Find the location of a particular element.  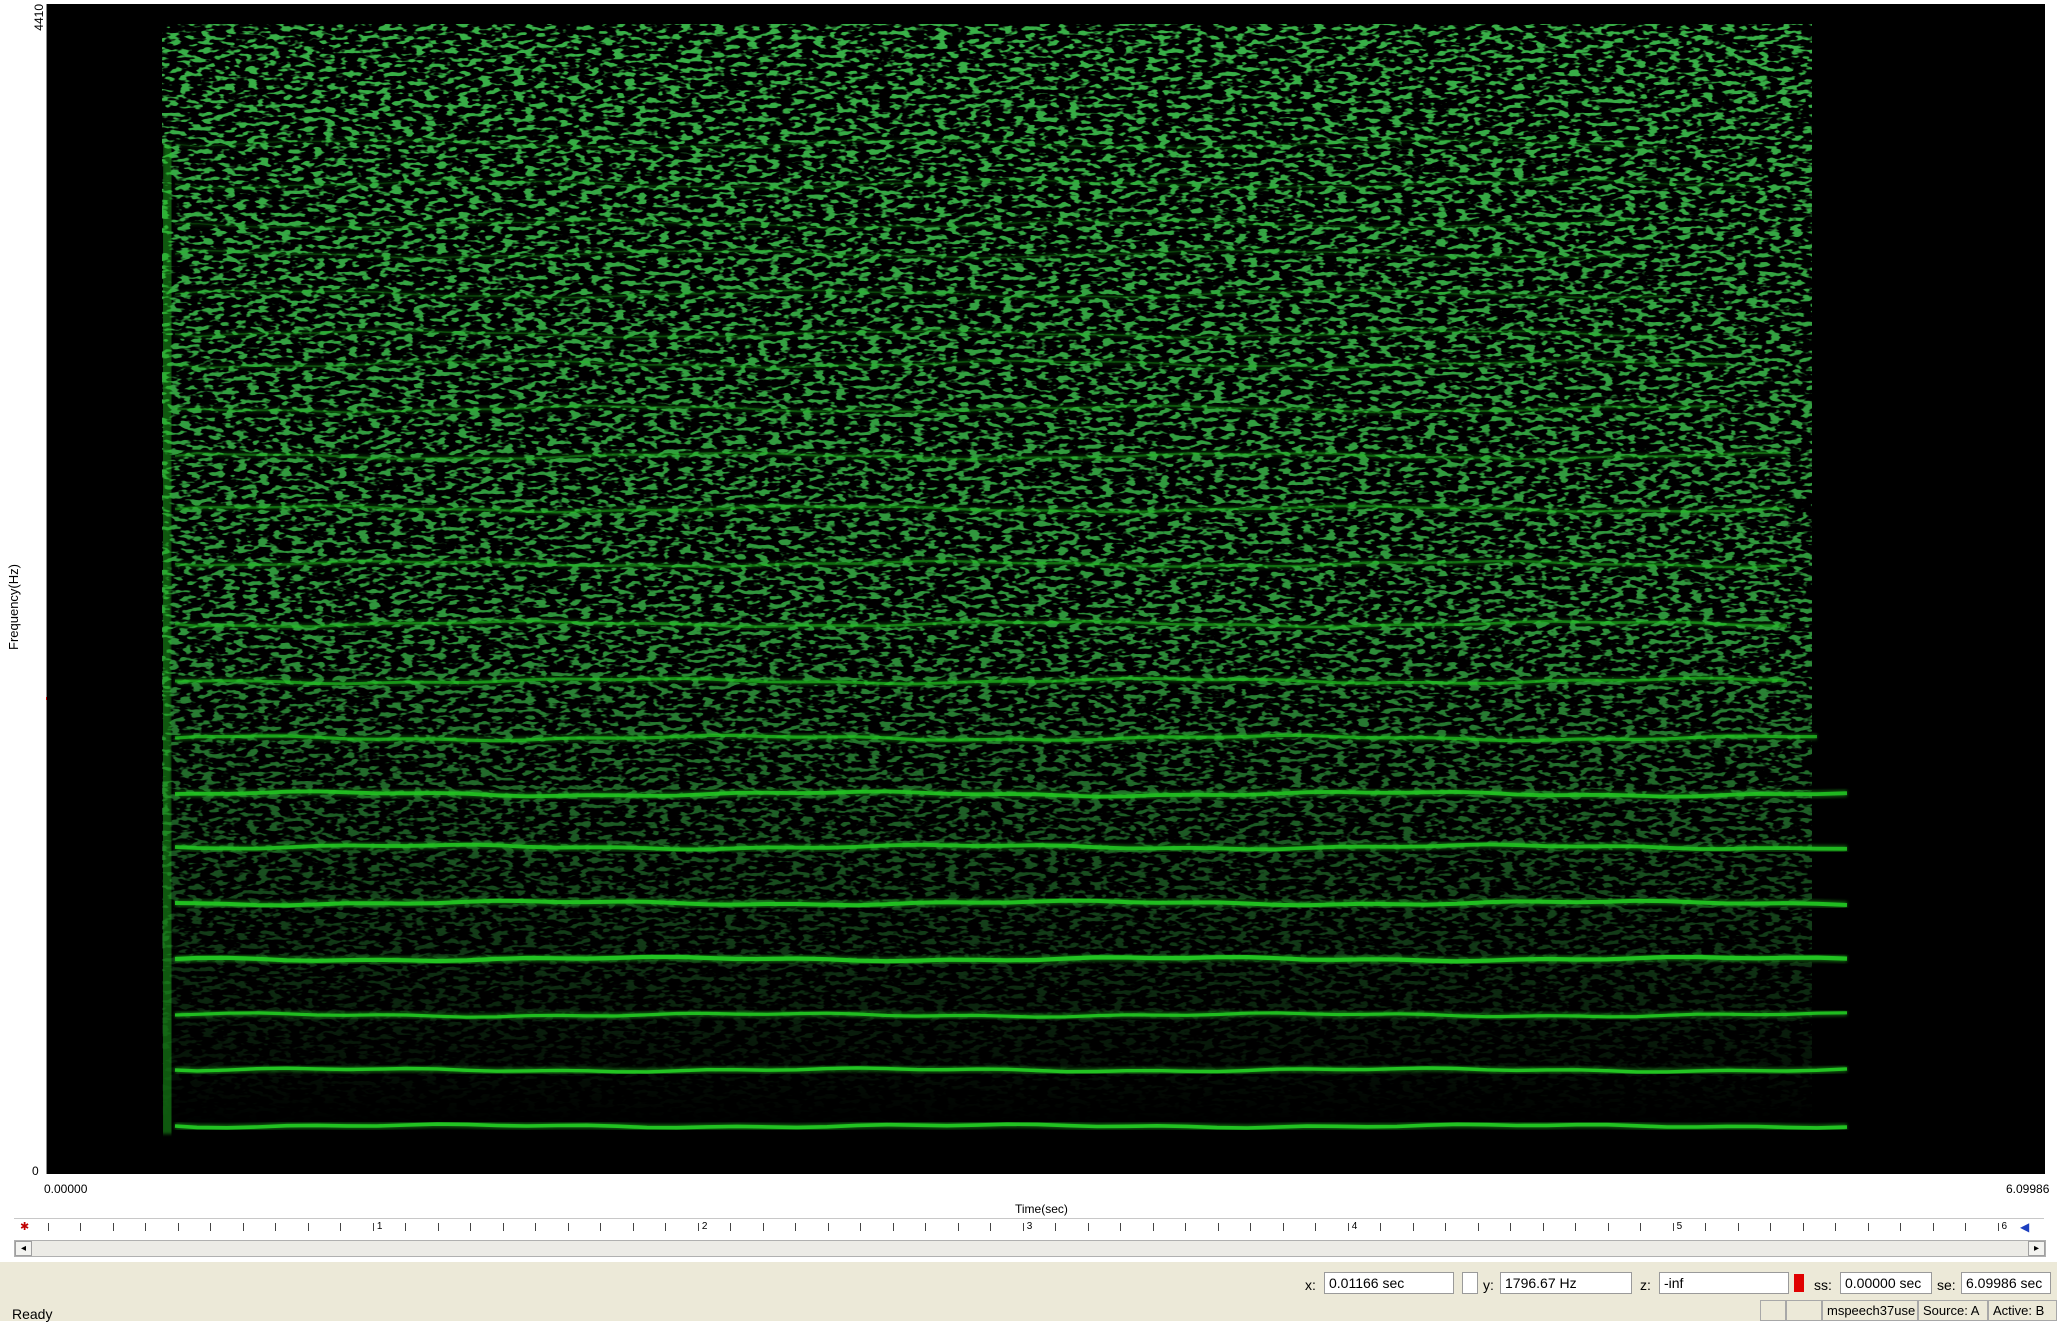

time-axis-label: Time(sec) is located at coordinates (1041, 1209).